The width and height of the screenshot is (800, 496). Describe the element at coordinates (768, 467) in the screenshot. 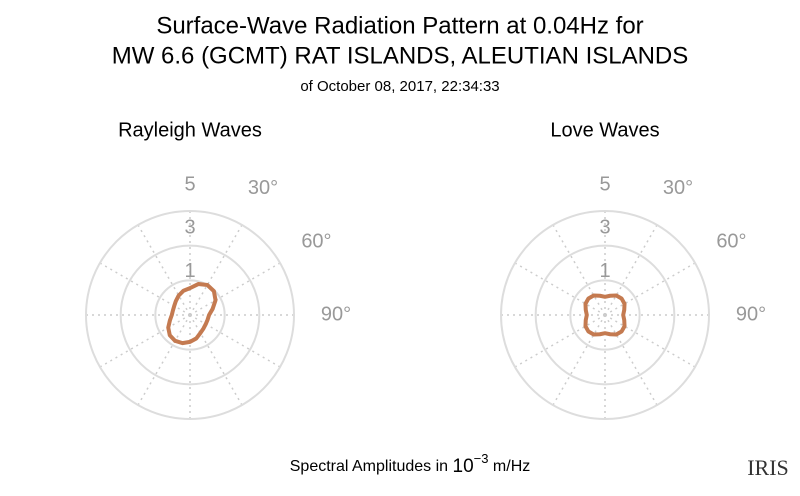

I see `logo: IRIS` at that location.